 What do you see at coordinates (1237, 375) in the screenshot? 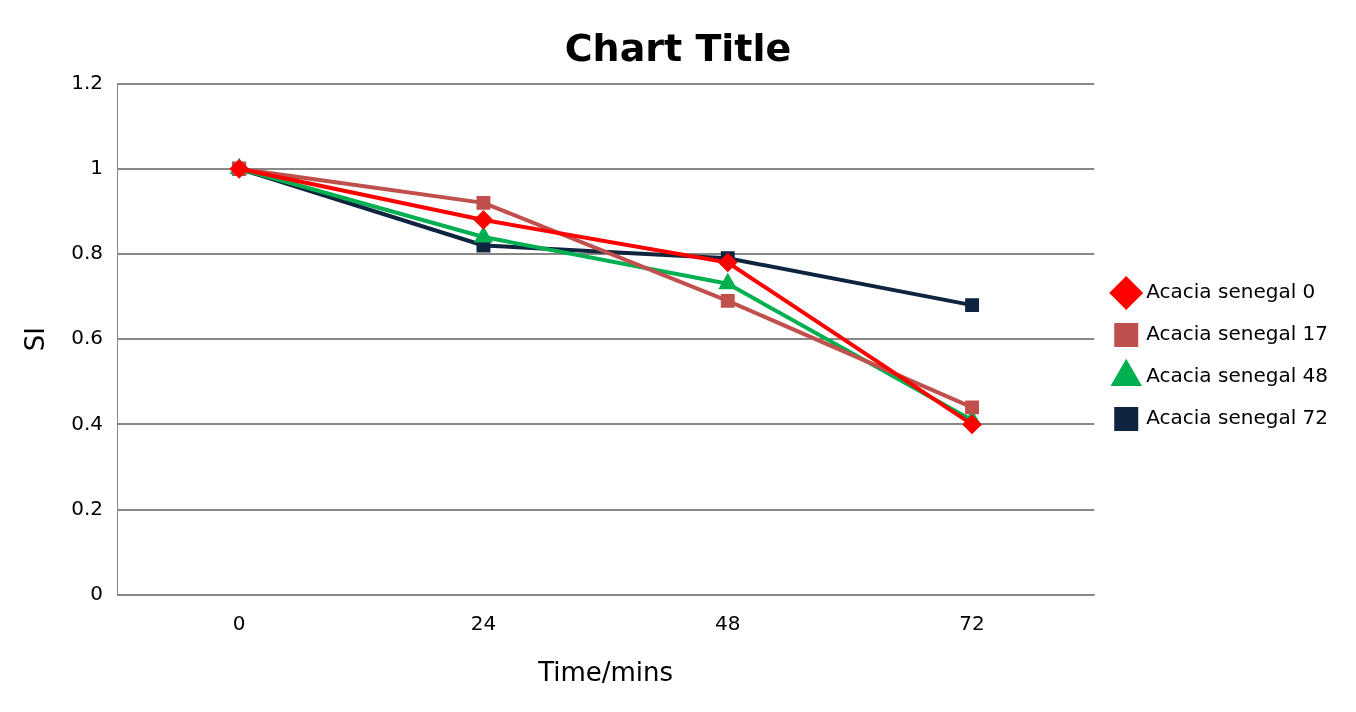
I see `legend-label: Acacia senegal 48` at bounding box center [1237, 375].